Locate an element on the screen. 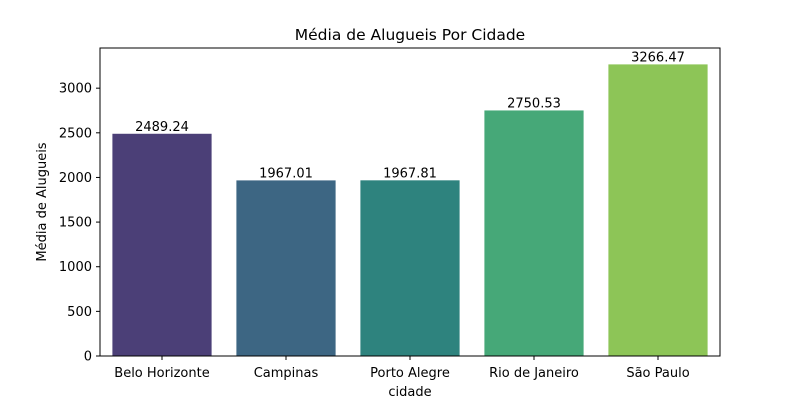 The height and width of the screenshot is (400, 800). y-tick-label: 500 is located at coordinates (79, 312).